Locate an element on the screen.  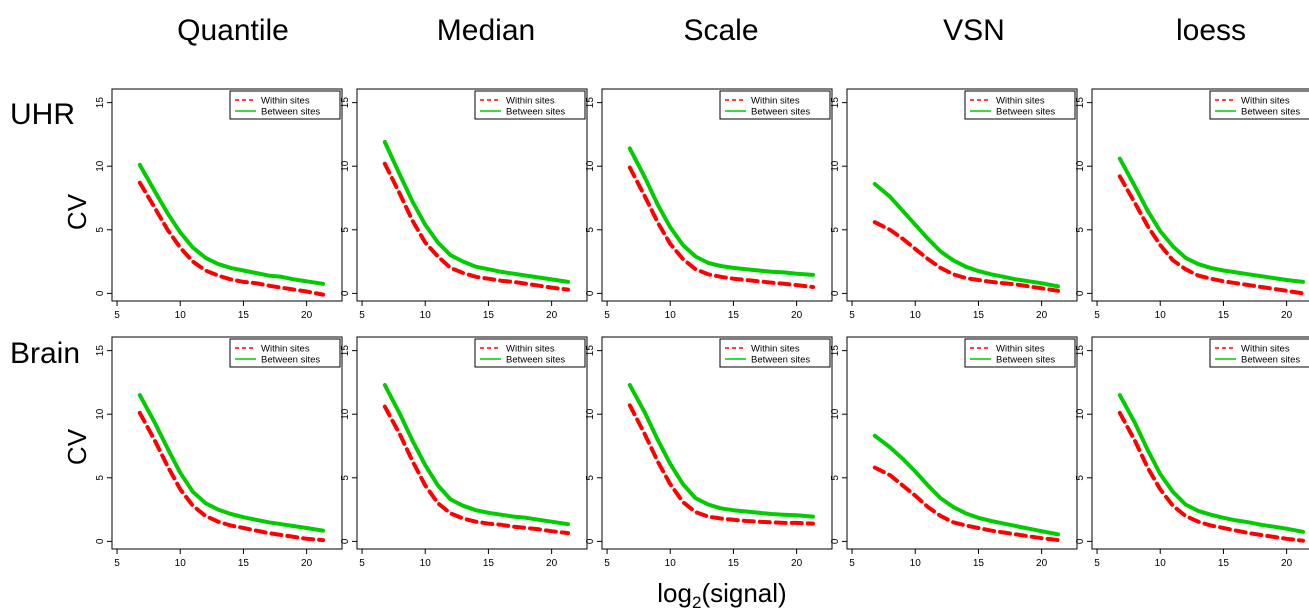
x-axis-label-subscript: 2 is located at coordinates (696, 602).